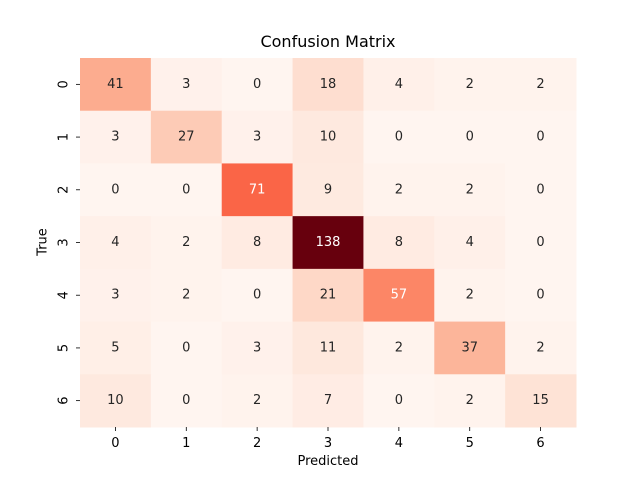 The image size is (640, 480). I want to click on y-tick-label-4: 4, so click(64, 295).